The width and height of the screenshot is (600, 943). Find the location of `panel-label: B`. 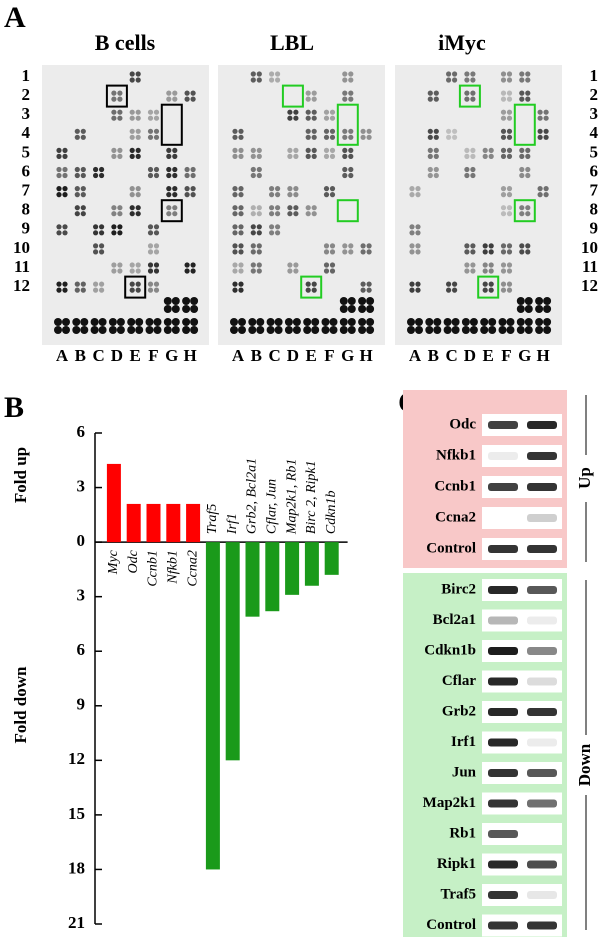

panel-label: B is located at coordinates (14, 407).